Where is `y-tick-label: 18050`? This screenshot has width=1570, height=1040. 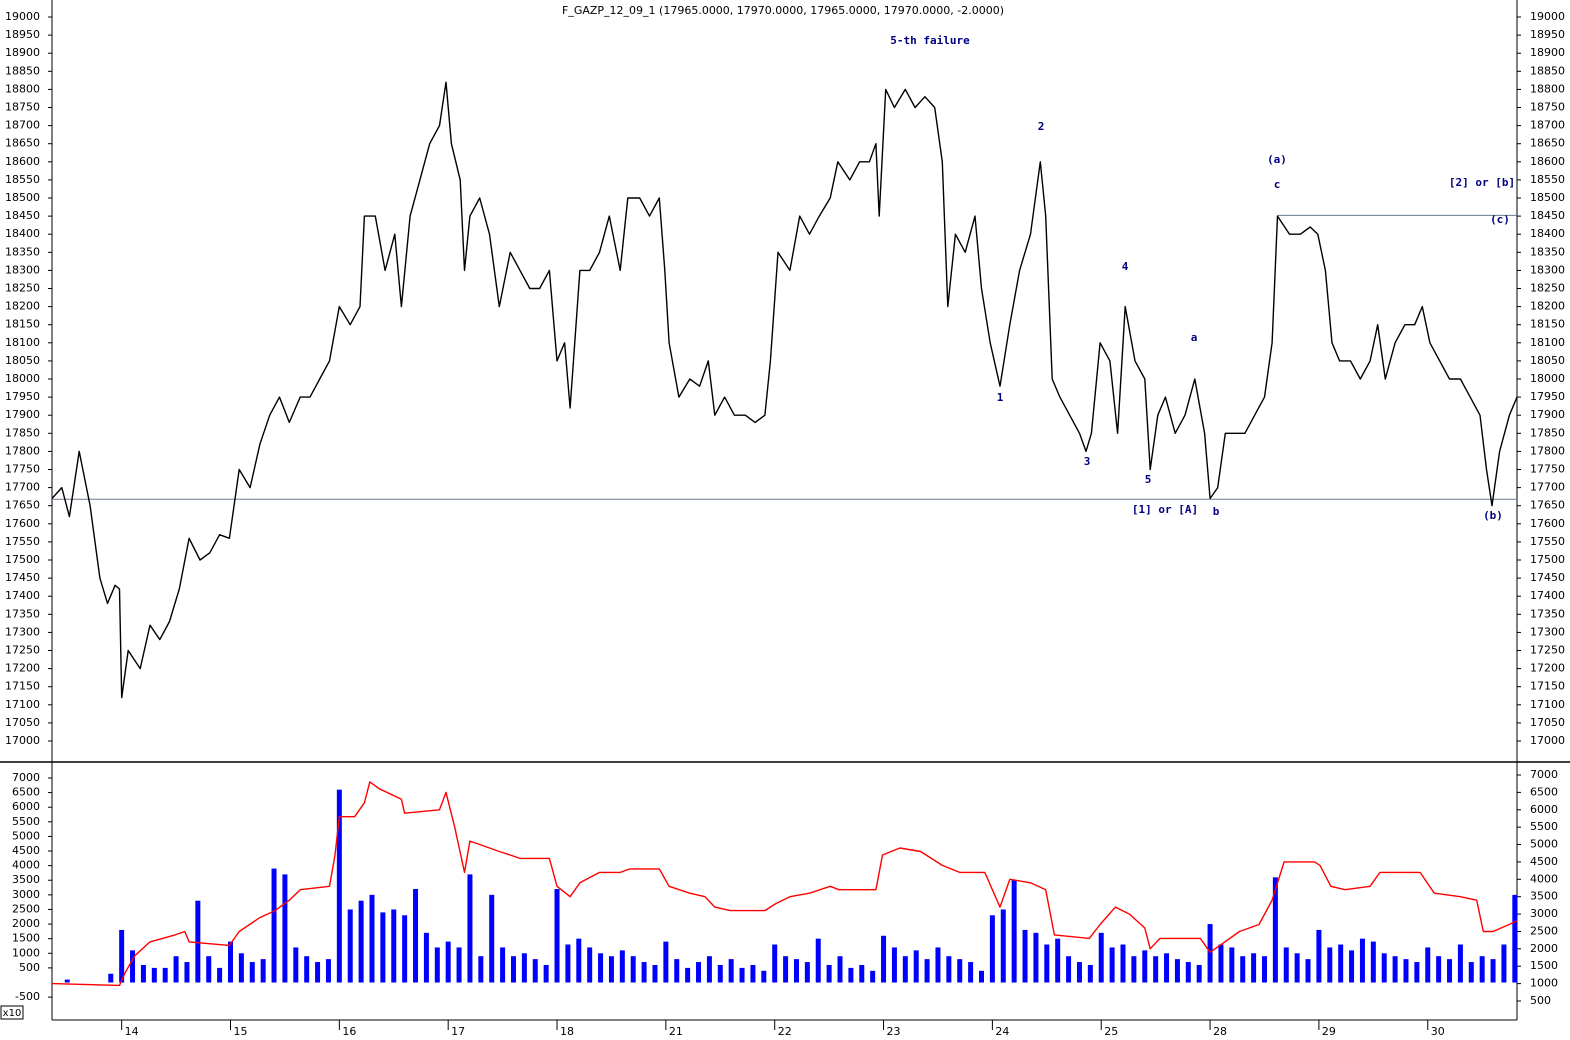
y-tick-label: 18050 is located at coordinates (22, 360).